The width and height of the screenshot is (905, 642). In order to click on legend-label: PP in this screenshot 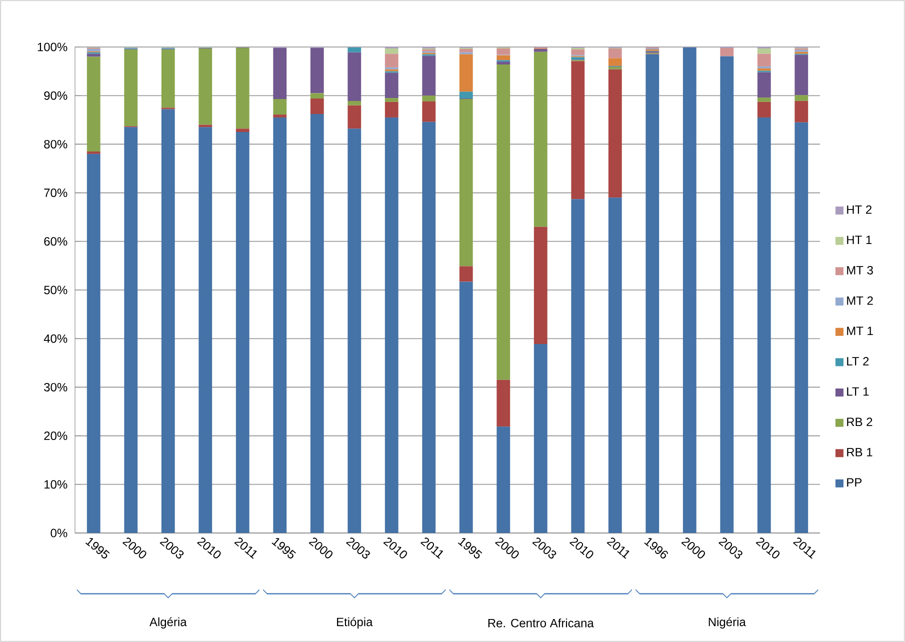, I will do `click(854, 482)`.